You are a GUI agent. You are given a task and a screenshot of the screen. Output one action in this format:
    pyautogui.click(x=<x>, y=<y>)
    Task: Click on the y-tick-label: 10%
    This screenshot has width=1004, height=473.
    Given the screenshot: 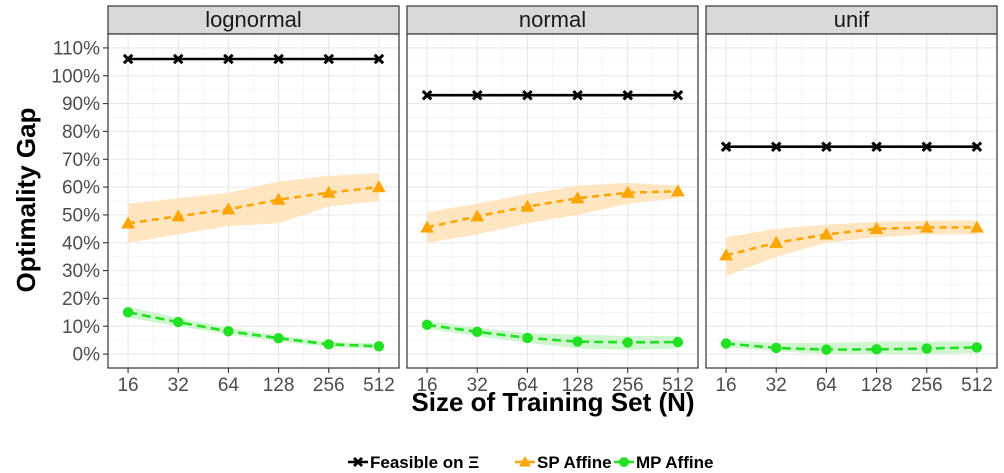 What is the action you would take?
    pyautogui.click(x=81, y=327)
    